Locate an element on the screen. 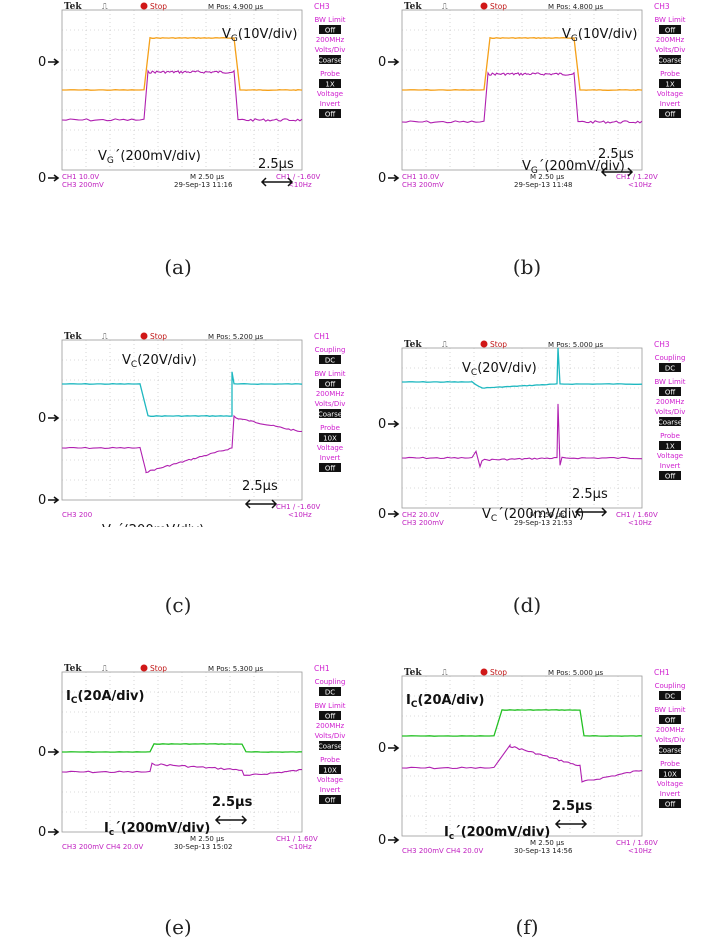  trace-bottom-label: VC´(200mV/div) is located at coordinates (153, 525).